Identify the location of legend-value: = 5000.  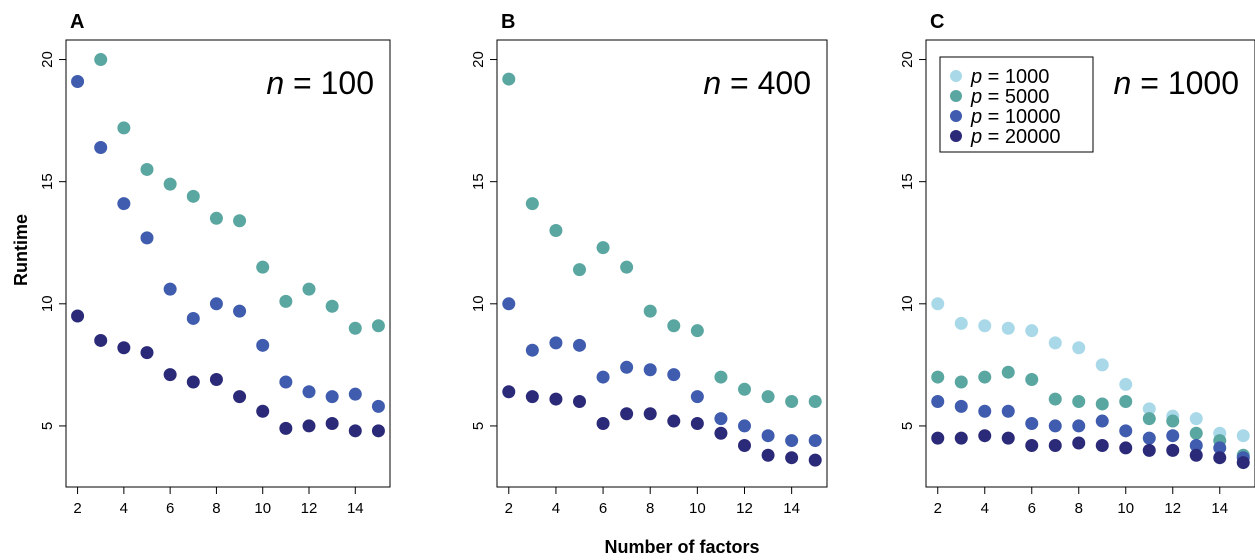
(1015, 97).